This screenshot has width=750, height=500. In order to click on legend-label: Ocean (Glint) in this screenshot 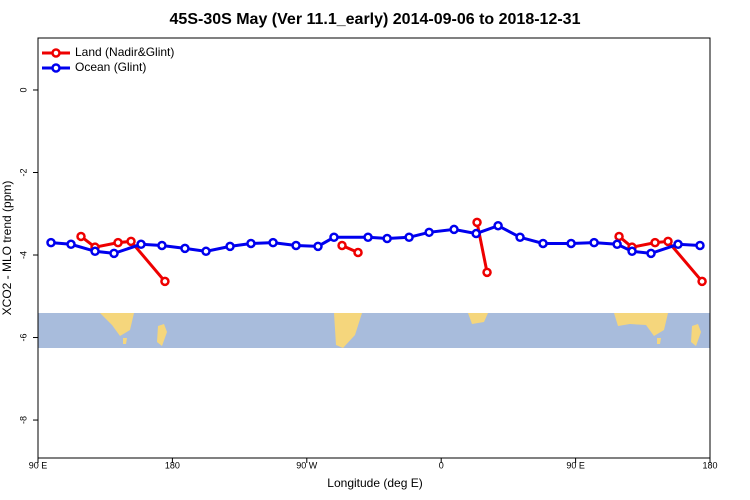, I will do `click(110, 67)`.